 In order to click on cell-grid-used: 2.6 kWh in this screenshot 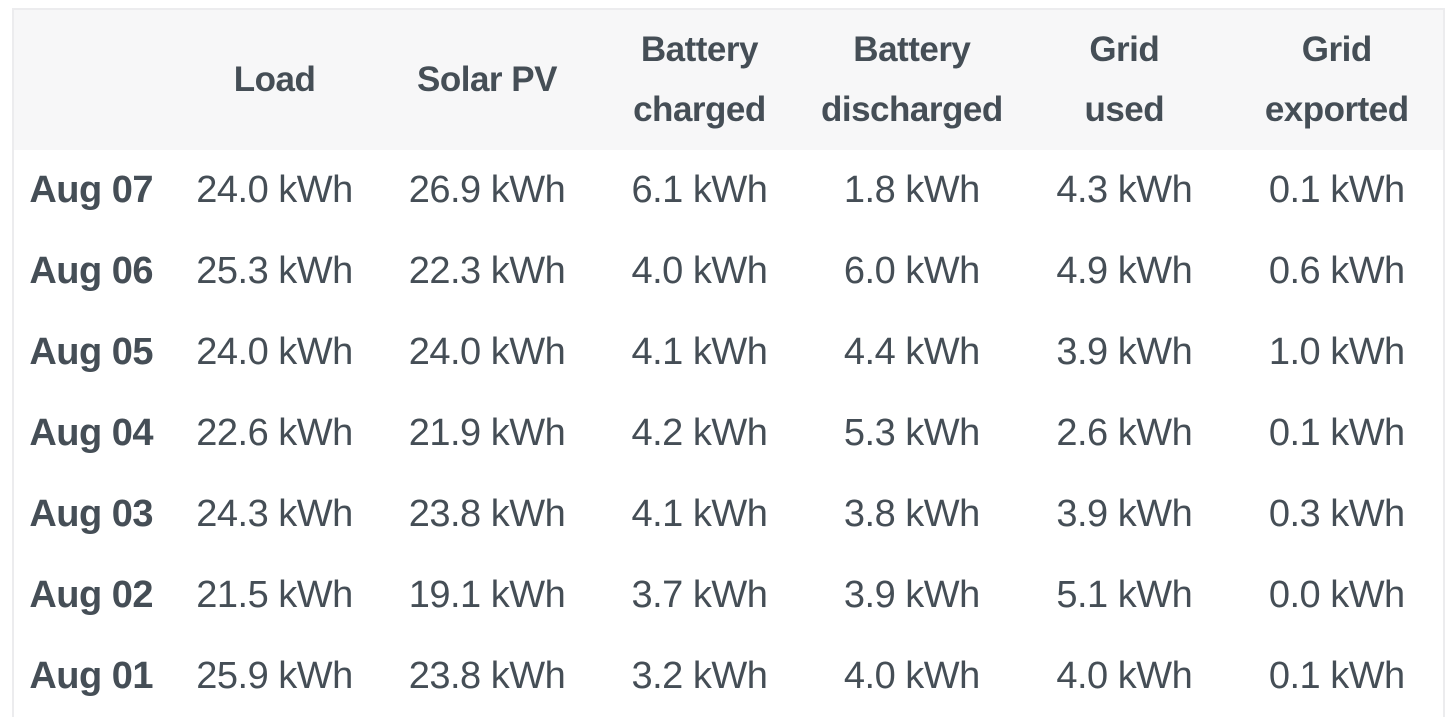, I will do `click(1124, 433)`.